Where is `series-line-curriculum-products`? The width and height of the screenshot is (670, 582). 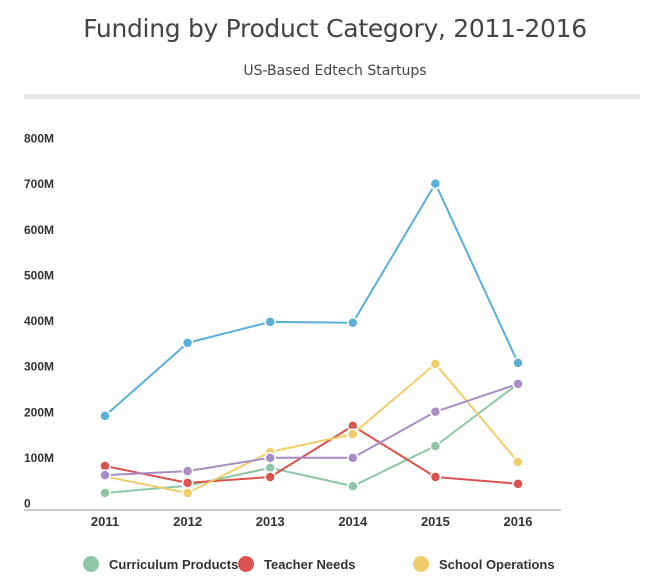 series-line-curriculum-products is located at coordinates (311, 438).